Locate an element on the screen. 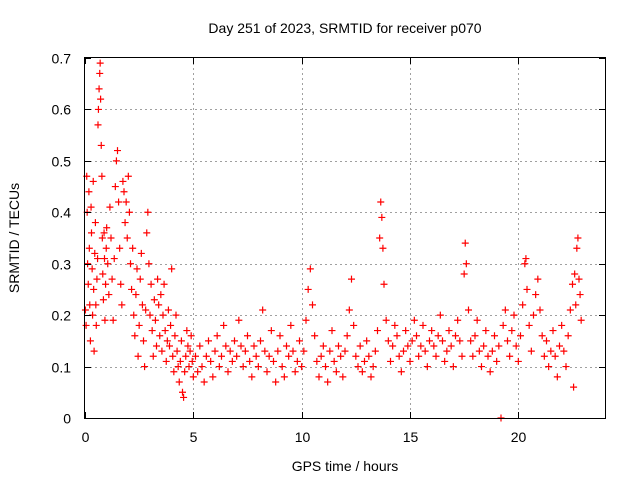 This screenshot has width=640, height=480. y-axis-label: SRMTID / TECUs is located at coordinates (14, 238).